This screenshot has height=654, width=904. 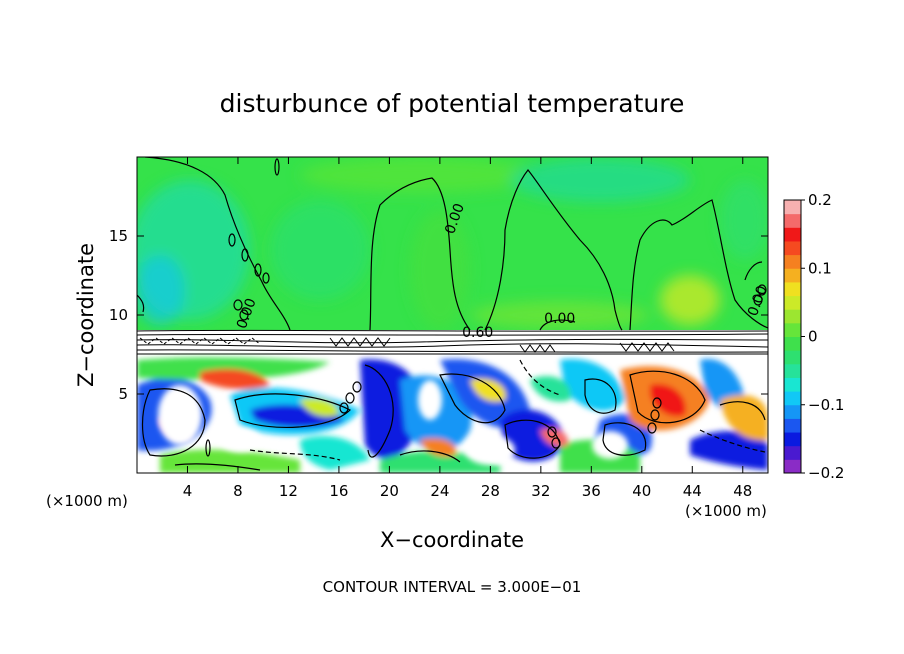 I want to click on contour-label: 0.60, so click(x=477, y=333).